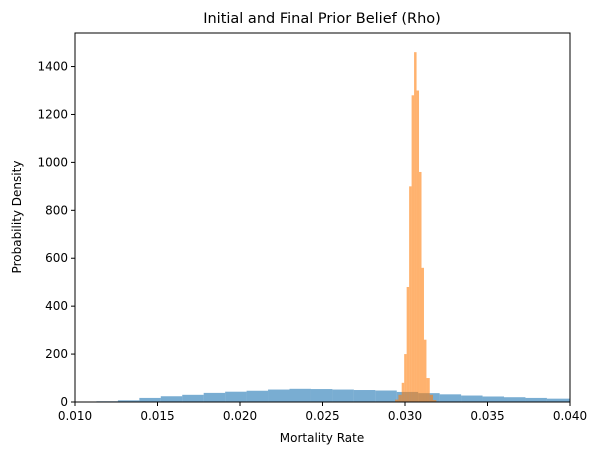  What do you see at coordinates (52, 114) in the screenshot?
I see `y-tick-label: 1200` at bounding box center [52, 114].